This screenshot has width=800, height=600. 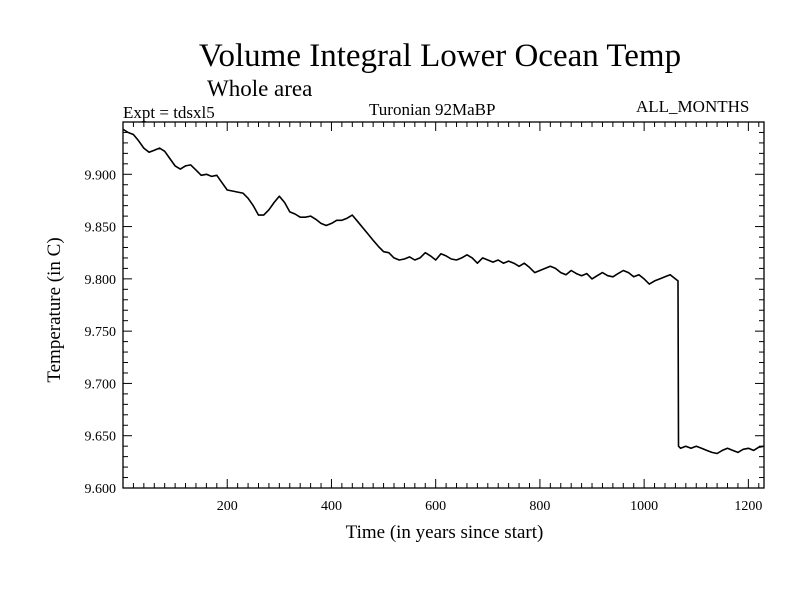 I want to click on y-tick-label: 9.600, so click(x=101, y=489).